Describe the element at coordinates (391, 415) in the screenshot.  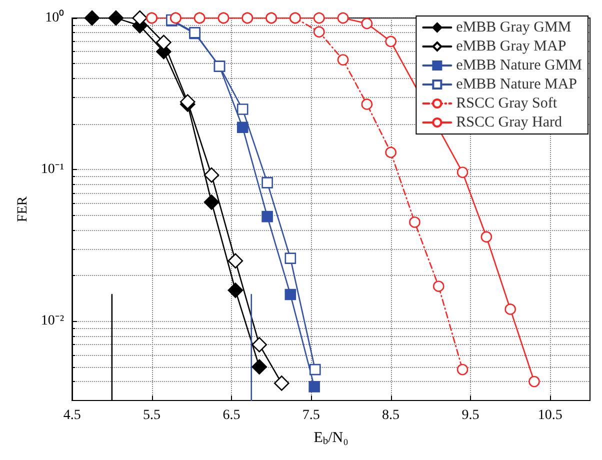
I see `x-tick-label: 8.5` at that location.